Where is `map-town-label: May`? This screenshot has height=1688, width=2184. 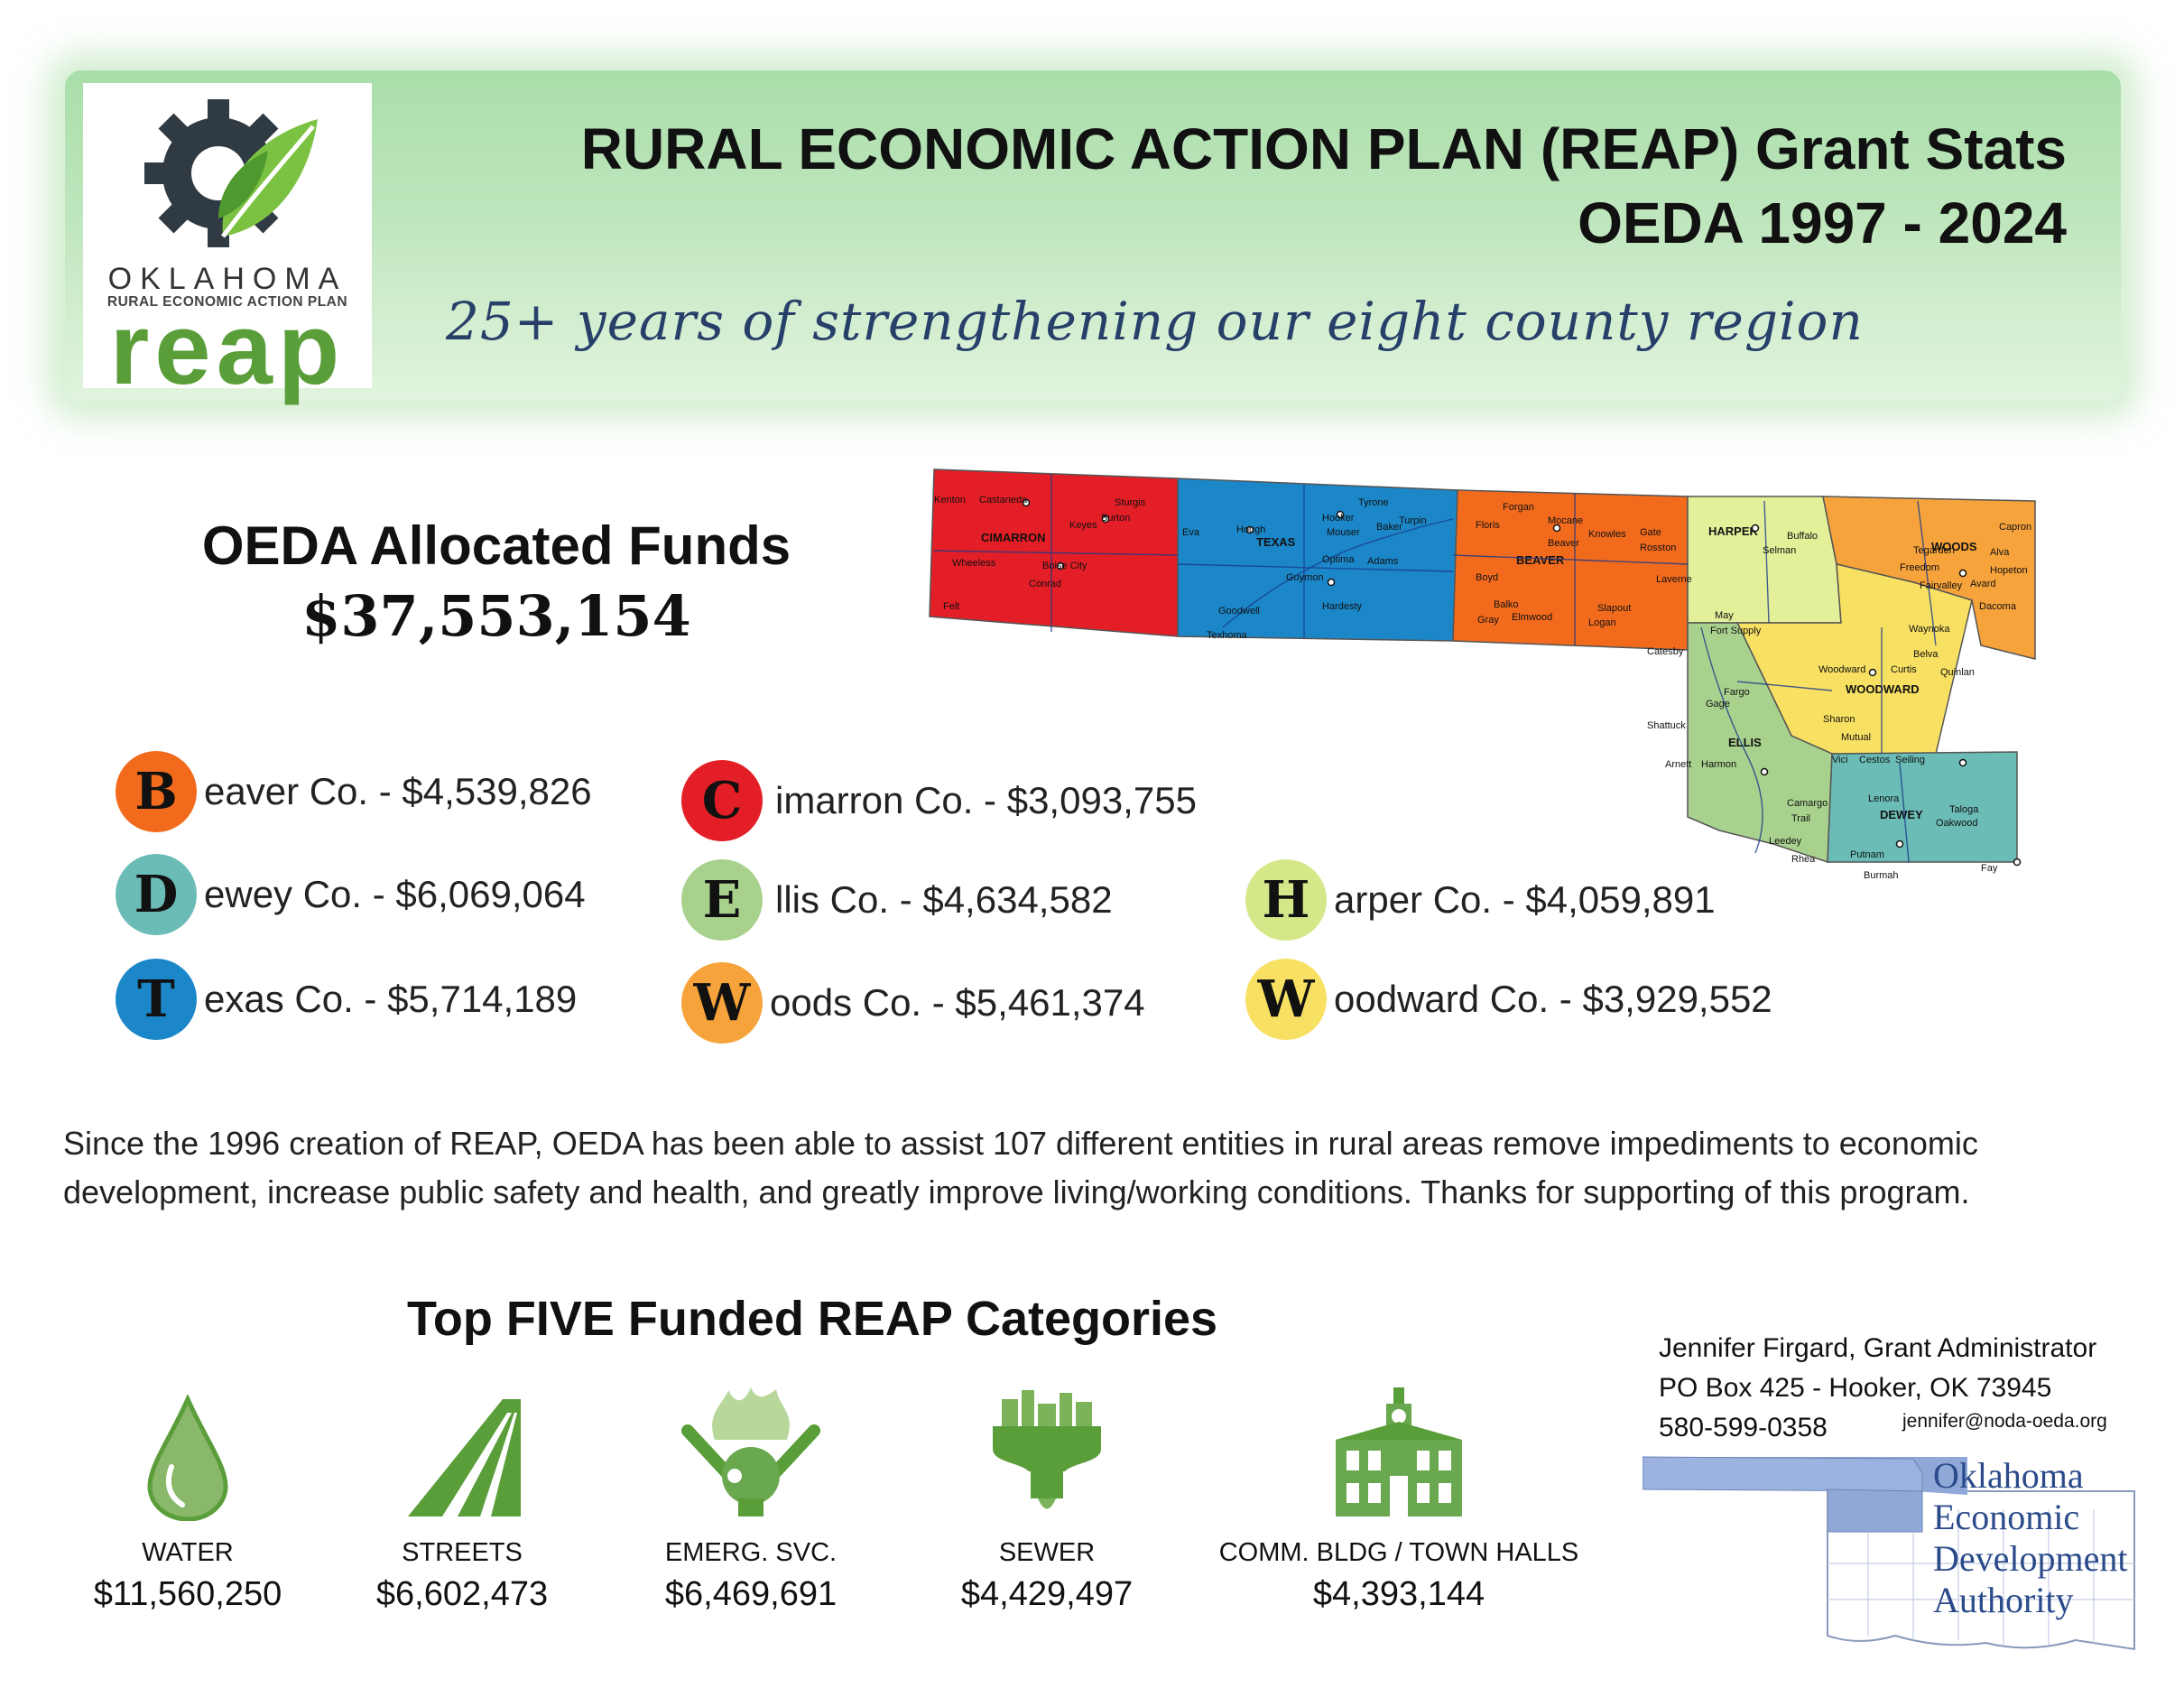
map-town-label: May is located at coordinates (1724, 616).